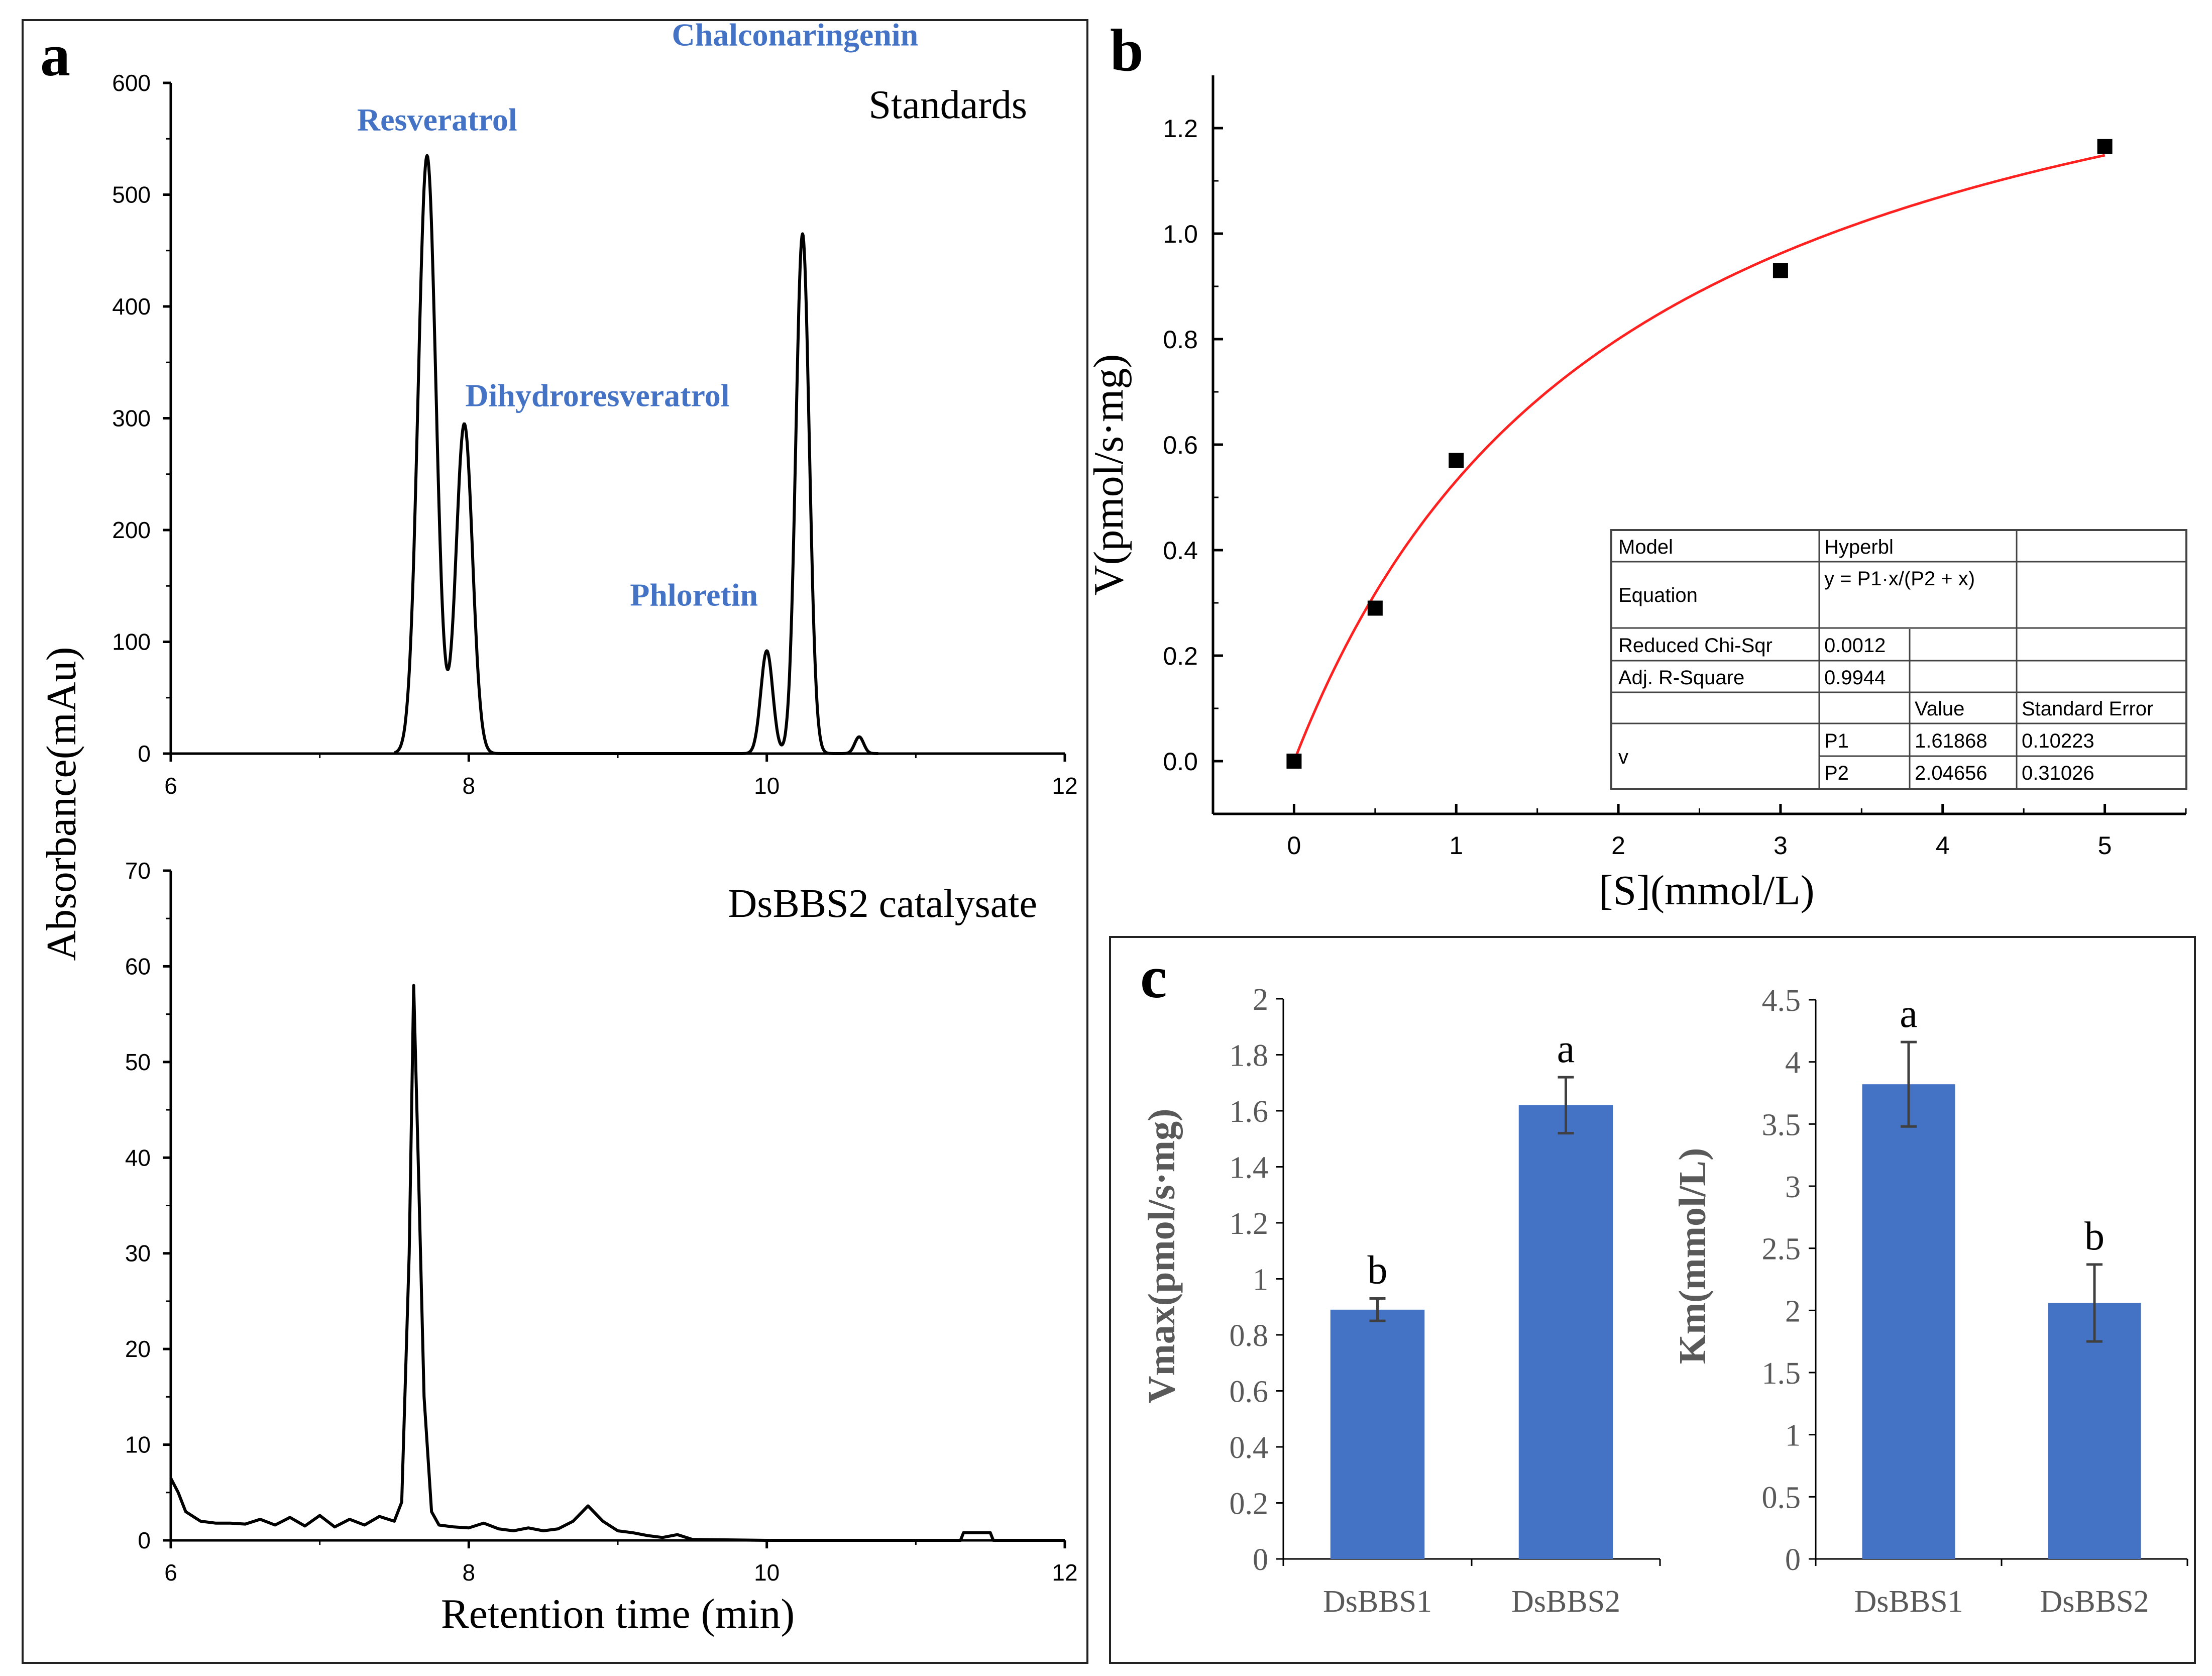 This screenshot has width=2212, height=1676. Describe the element at coordinates (1855, 678) in the screenshot. I see `table-r2-value: 0.9944` at that location.